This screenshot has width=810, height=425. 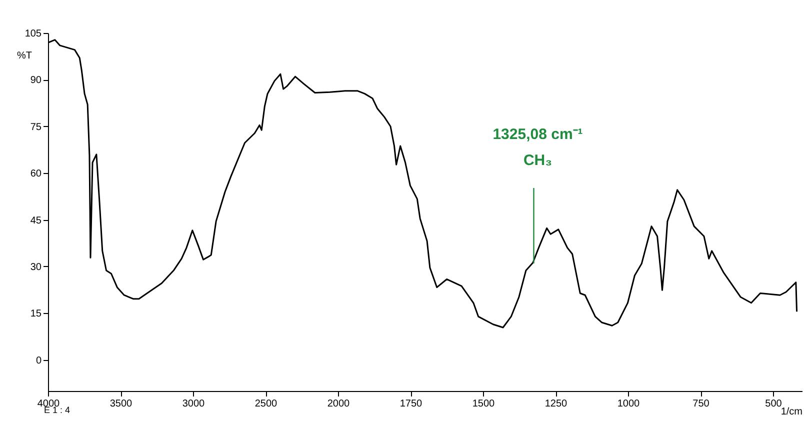 What do you see at coordinates (36, 174) in the screenshot?
I see `y-tick-label: 60` at bounding box center [36, 174].